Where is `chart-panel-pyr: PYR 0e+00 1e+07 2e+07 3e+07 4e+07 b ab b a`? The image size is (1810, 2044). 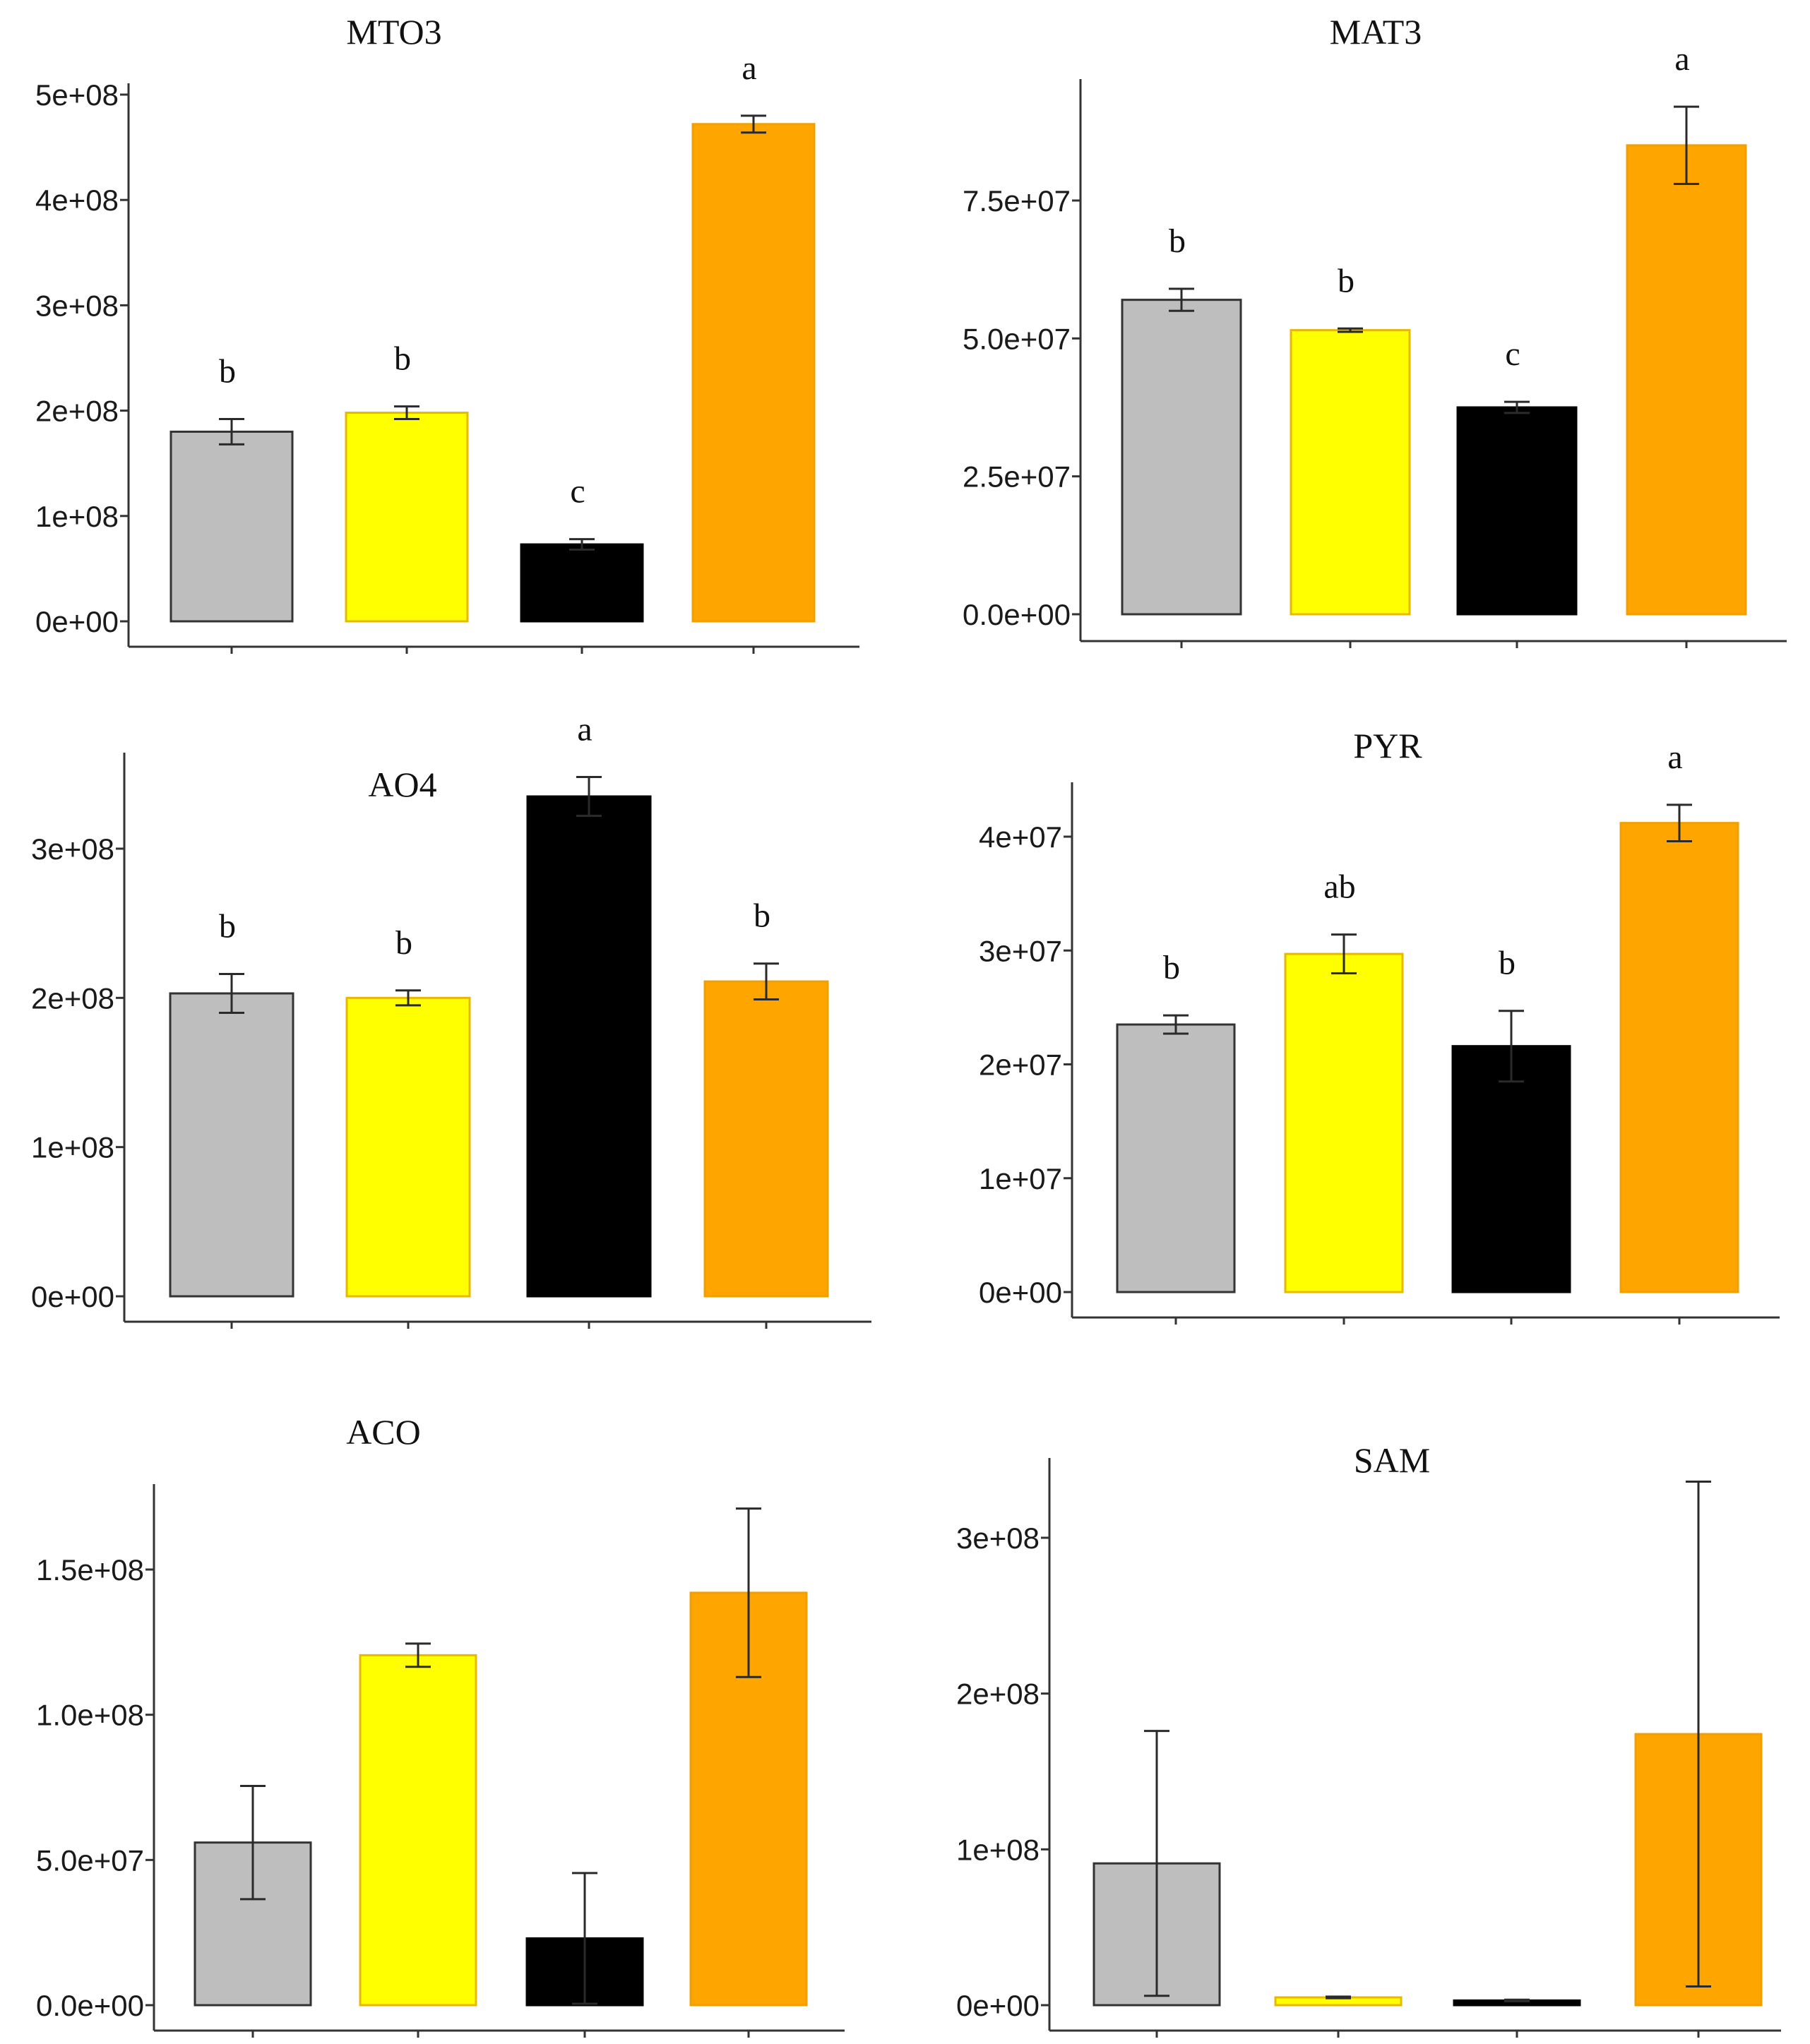 chart-panel-pyr: PYR 0e+00 1e+07 2e+07 3e+07 4e+07 b ab b a is located at coordinates (1379, 1025).